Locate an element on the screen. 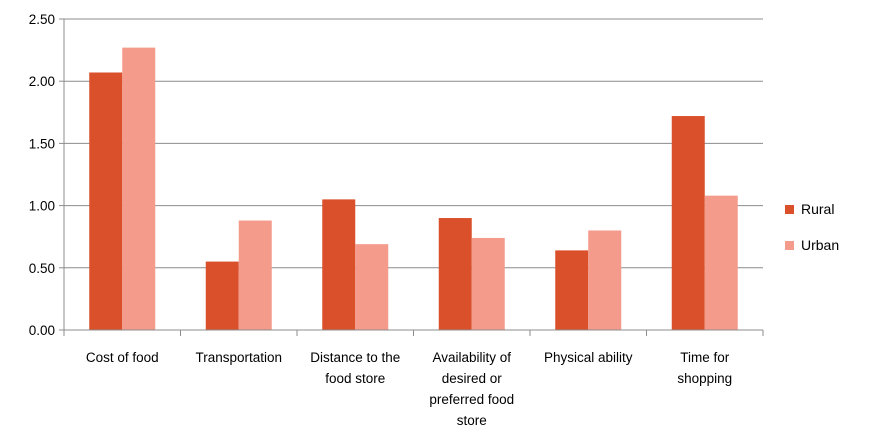 This screenshot has height=447, width=875. x-category-label: Physical ability is located at coordinates (588, 357).